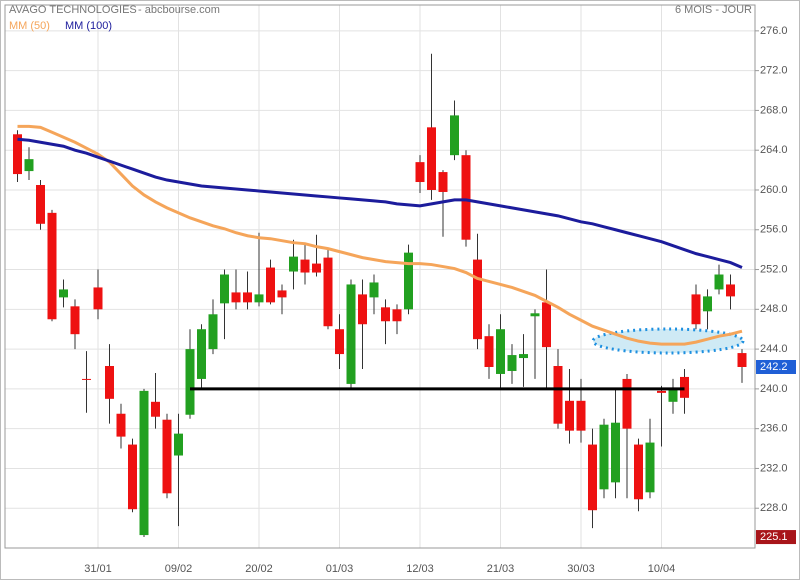 The width and height of the screenshot is (800, 580). What do you see at coordinates (774, 230) in the screenshot?
I see `y-tick-label: 256.0` at bounding box center [774, 230].